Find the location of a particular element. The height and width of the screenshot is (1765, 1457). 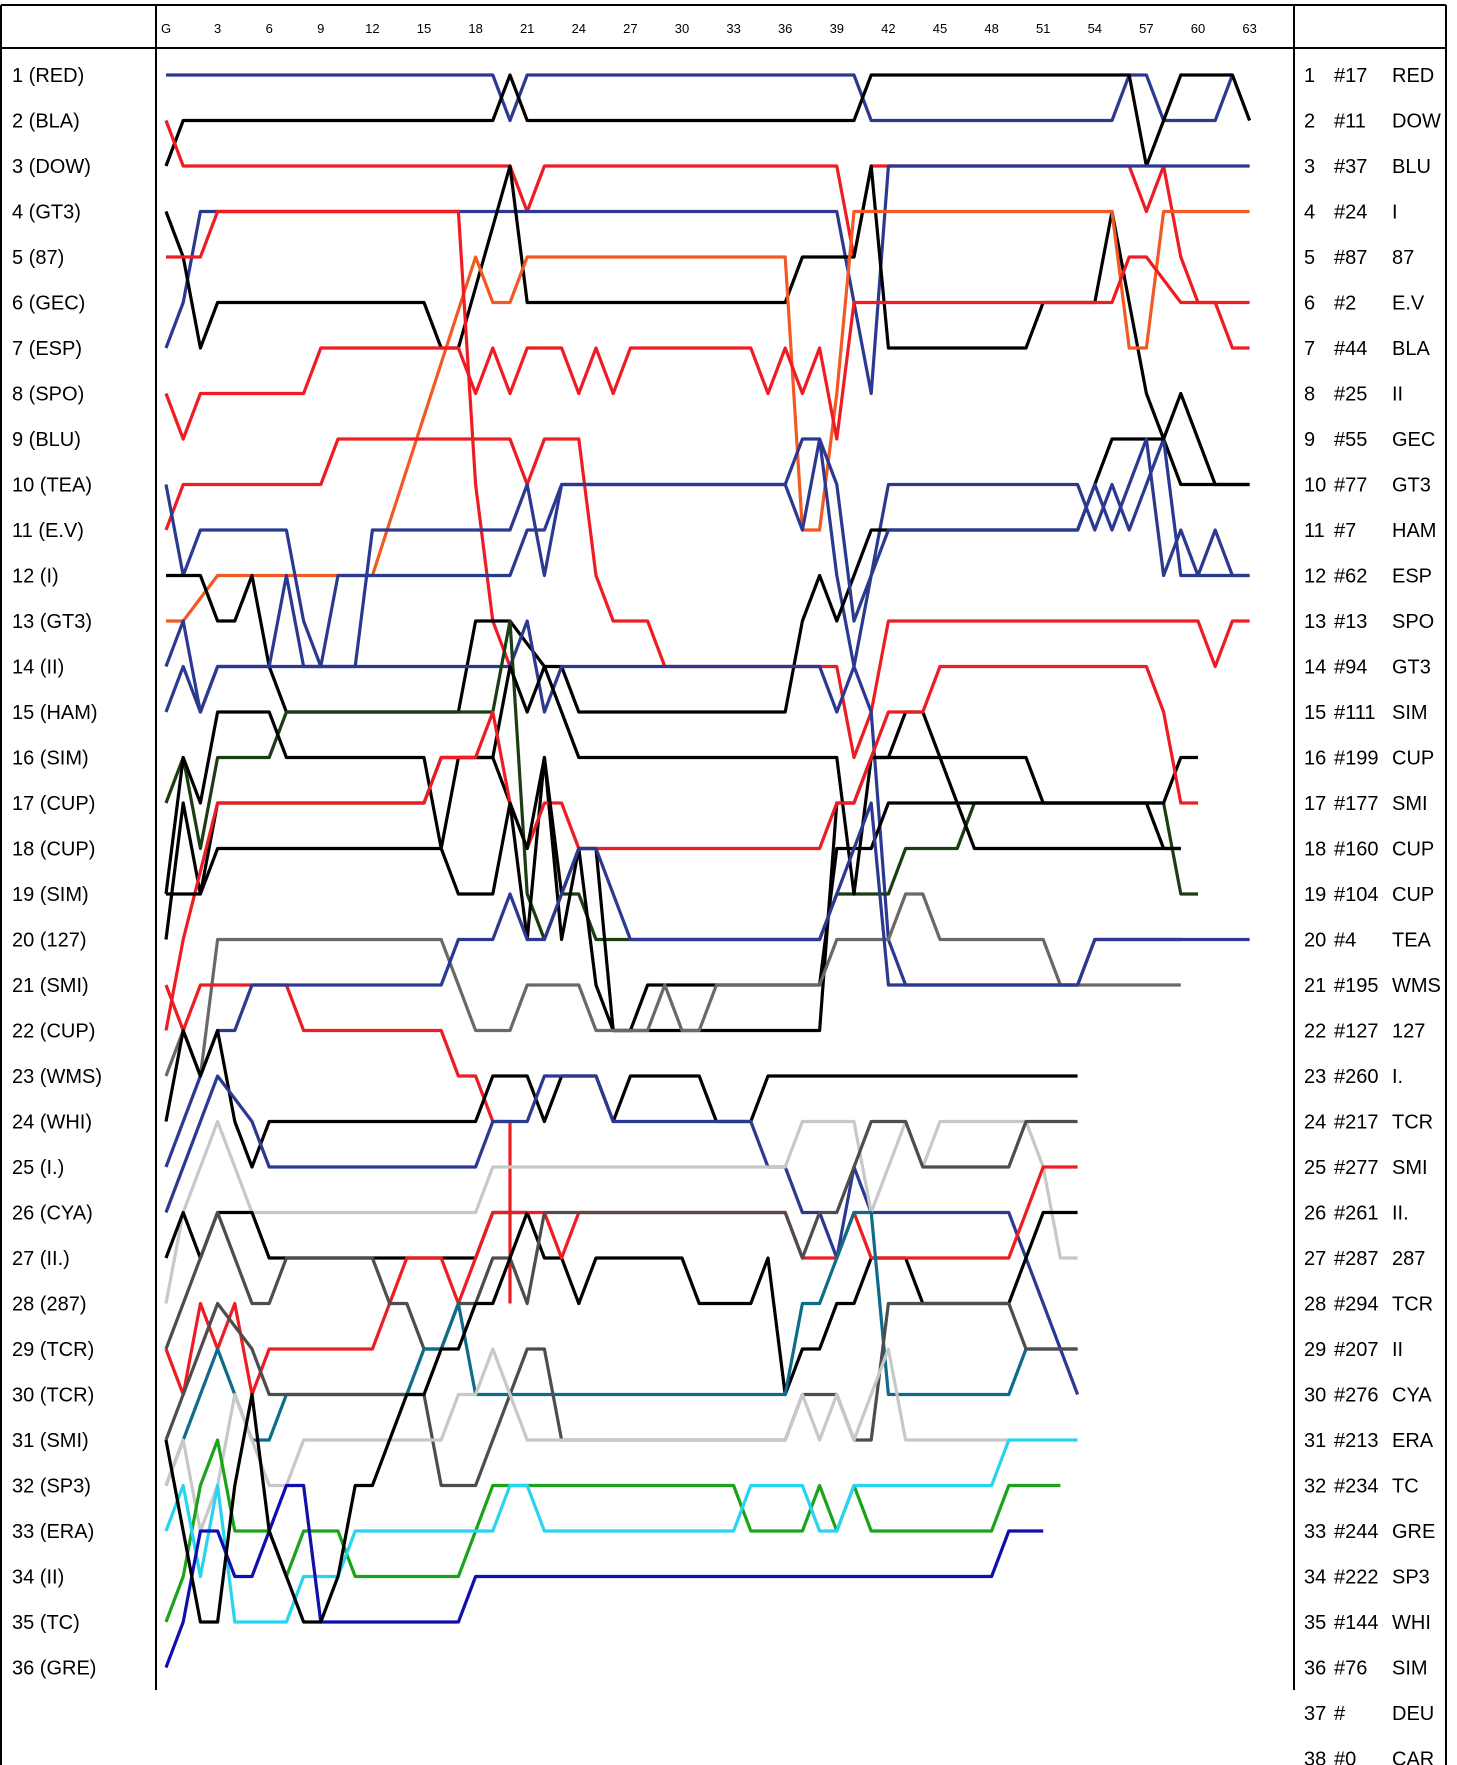

team-name: 287 is located at coordinates (1408, 1259).